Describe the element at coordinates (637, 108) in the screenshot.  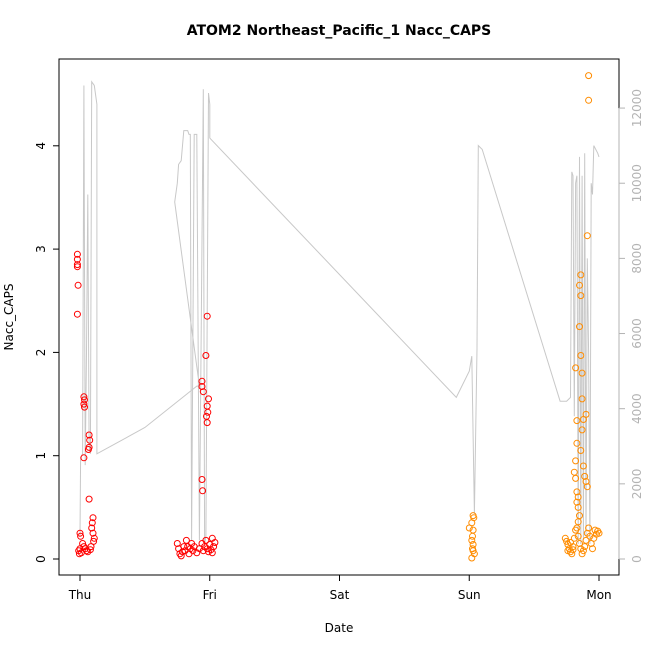
I see `right-y-tick-label: 12000` at that location.